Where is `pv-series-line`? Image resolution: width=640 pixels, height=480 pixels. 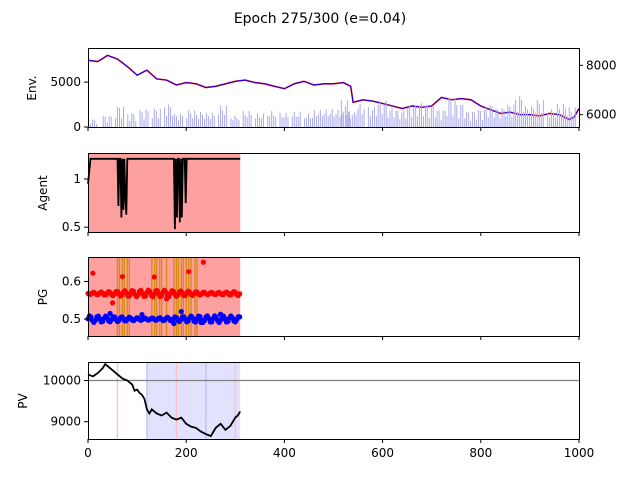
pv-series-line is located at coordinates (164, 400).